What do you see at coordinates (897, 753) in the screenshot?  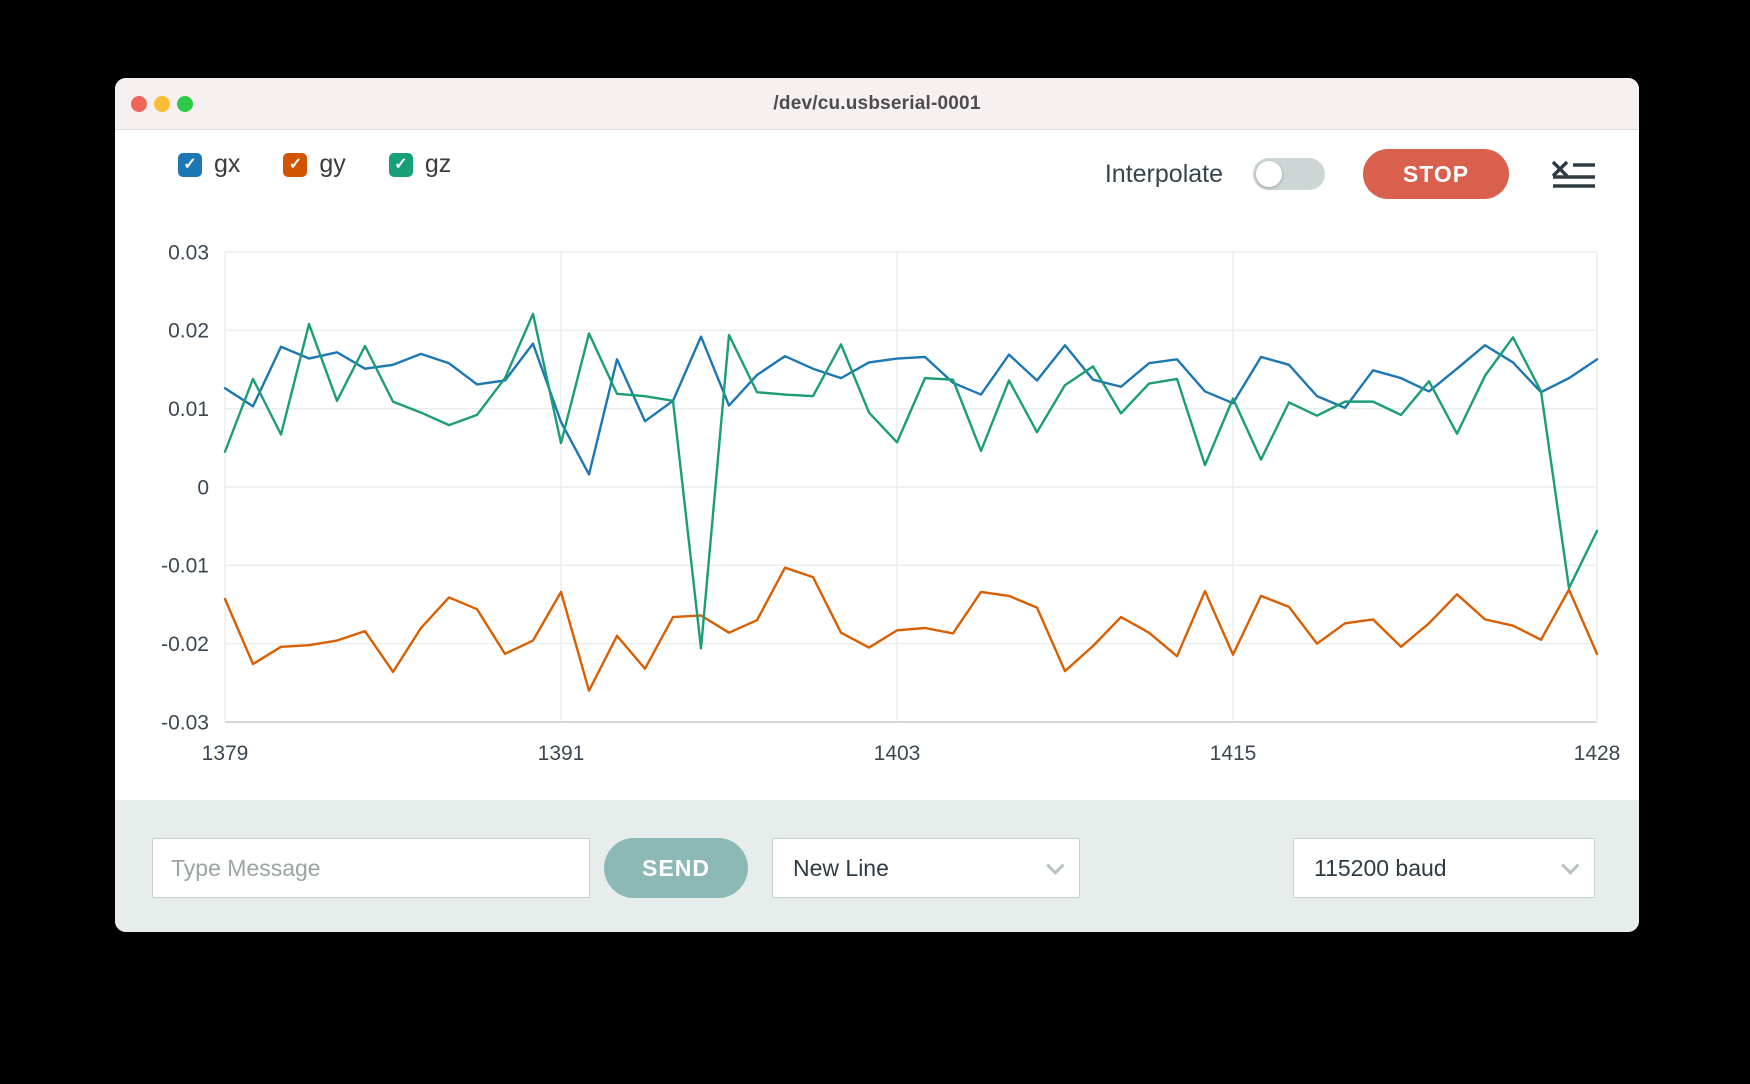 I see `svg-text: 1403` at bounding box center [897, 753].